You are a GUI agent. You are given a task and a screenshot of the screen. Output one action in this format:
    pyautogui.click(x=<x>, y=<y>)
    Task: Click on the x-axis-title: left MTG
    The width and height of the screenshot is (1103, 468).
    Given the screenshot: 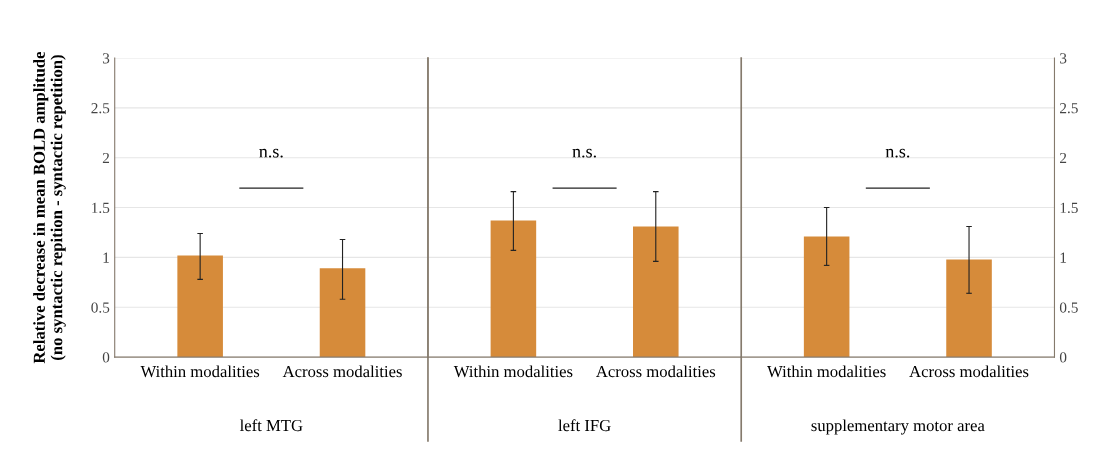 What is the action you would take?
    pyautogui.click(x=271, y=425)
    